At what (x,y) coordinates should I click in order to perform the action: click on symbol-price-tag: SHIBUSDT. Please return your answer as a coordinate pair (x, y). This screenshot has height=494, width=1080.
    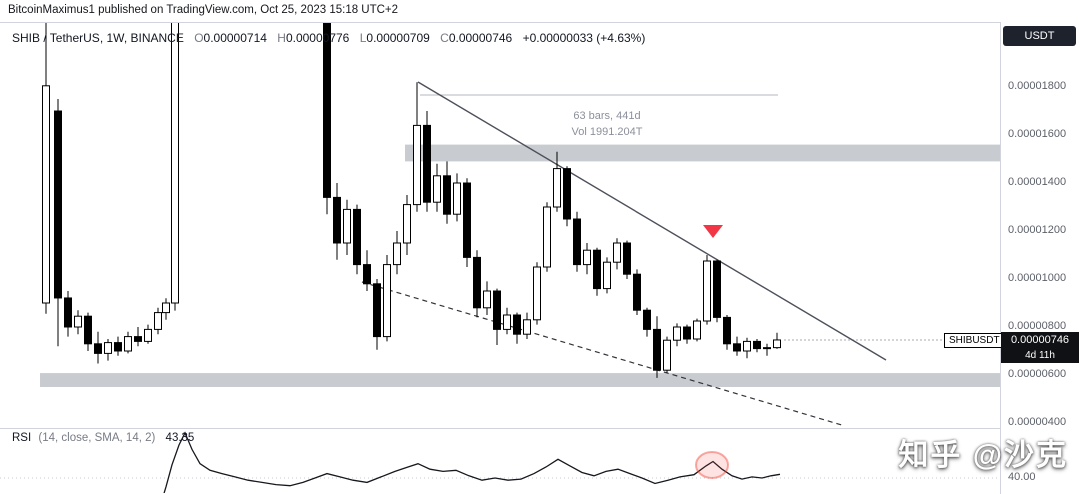
    Looking at the image, I should click on (974, 340).